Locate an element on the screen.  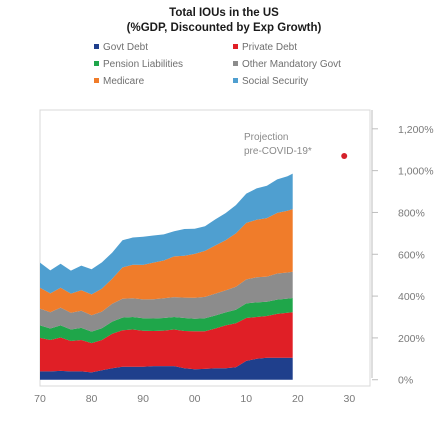
area-series-medicare is located at coordinates (166, 262).